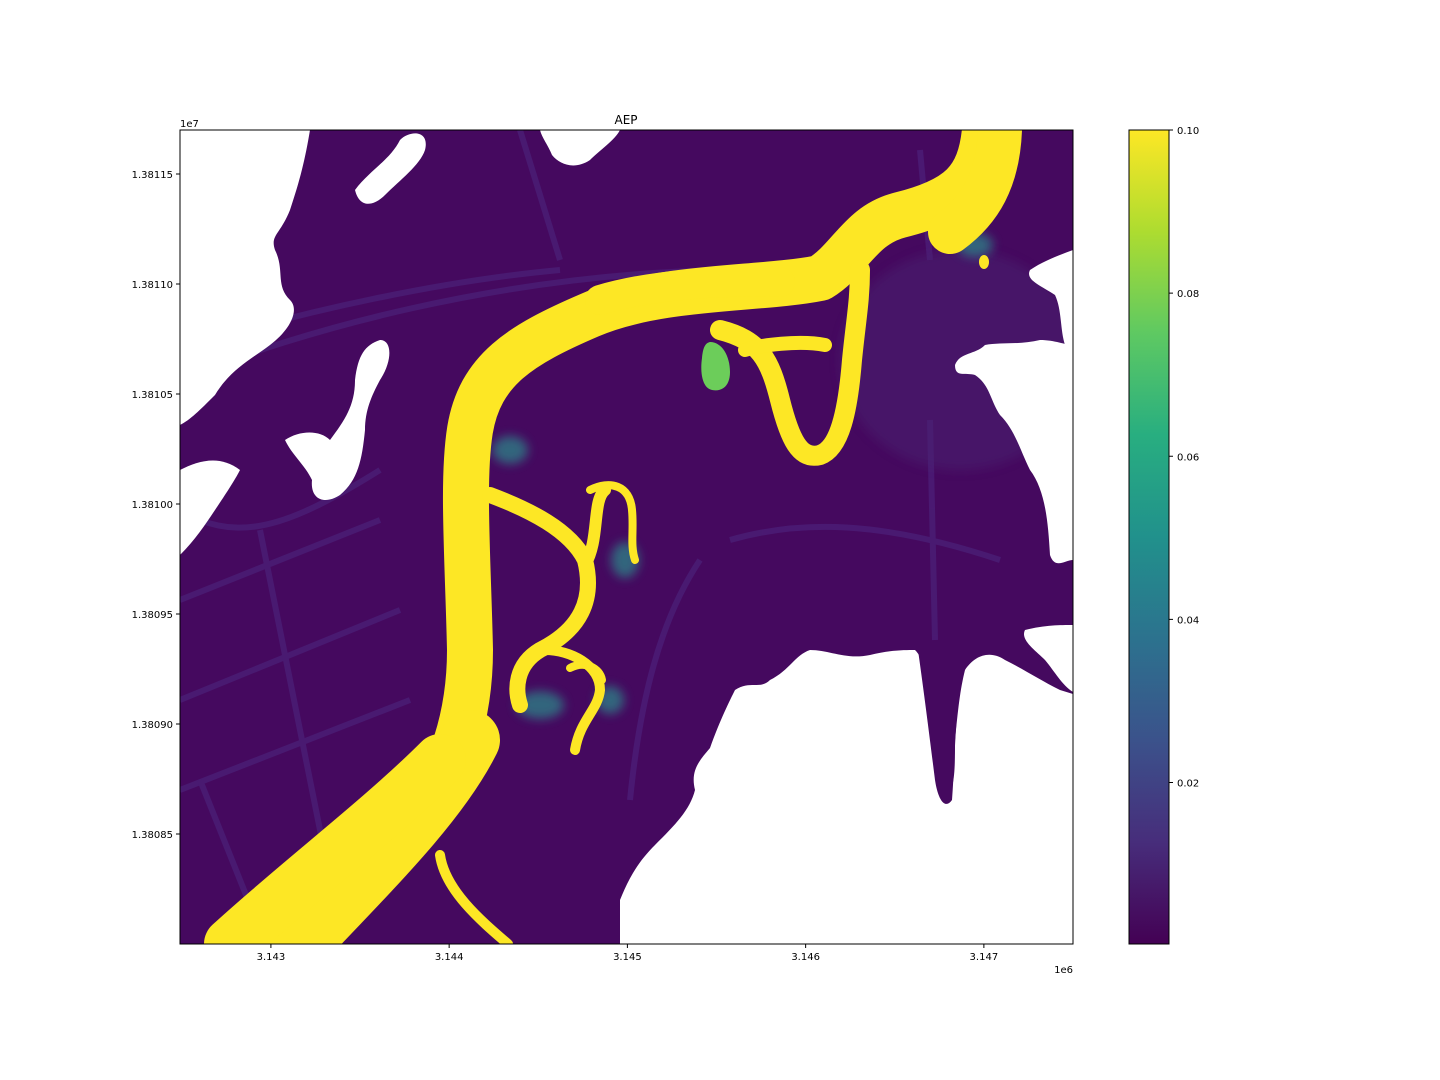 This screenshot has width=1440, height=1080. I want to click on y-tick-label: 1.38100, so click(152, 505).